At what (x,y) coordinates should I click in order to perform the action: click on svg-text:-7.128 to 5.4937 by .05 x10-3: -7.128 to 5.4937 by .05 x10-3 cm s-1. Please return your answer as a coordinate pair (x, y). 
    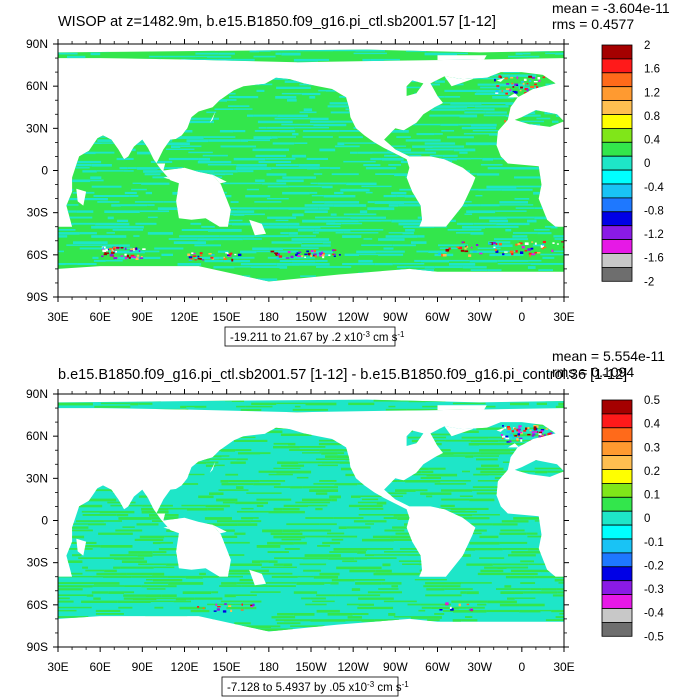
    Looking at the image, I should click on (318, 687).